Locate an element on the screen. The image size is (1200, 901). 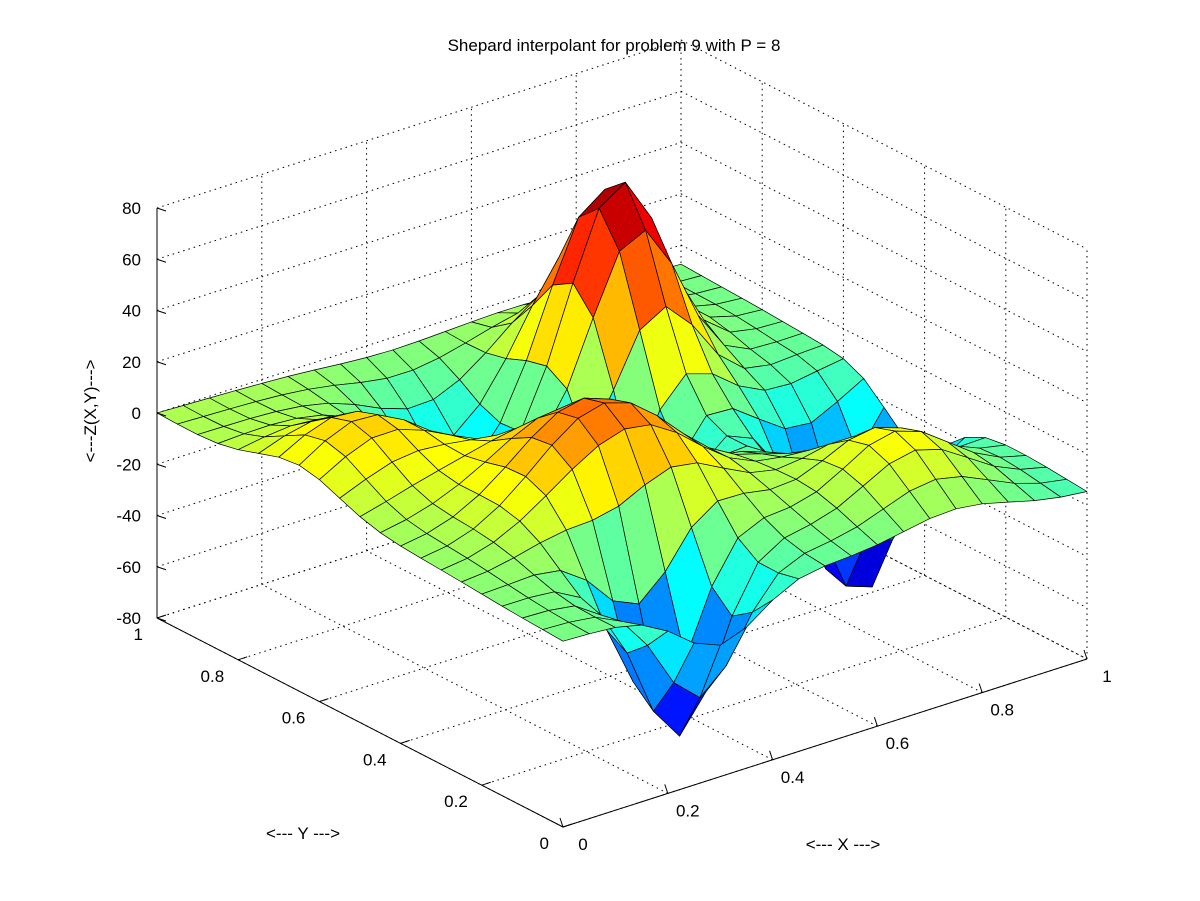
y-axis-line is located at coordinates (360, 722).